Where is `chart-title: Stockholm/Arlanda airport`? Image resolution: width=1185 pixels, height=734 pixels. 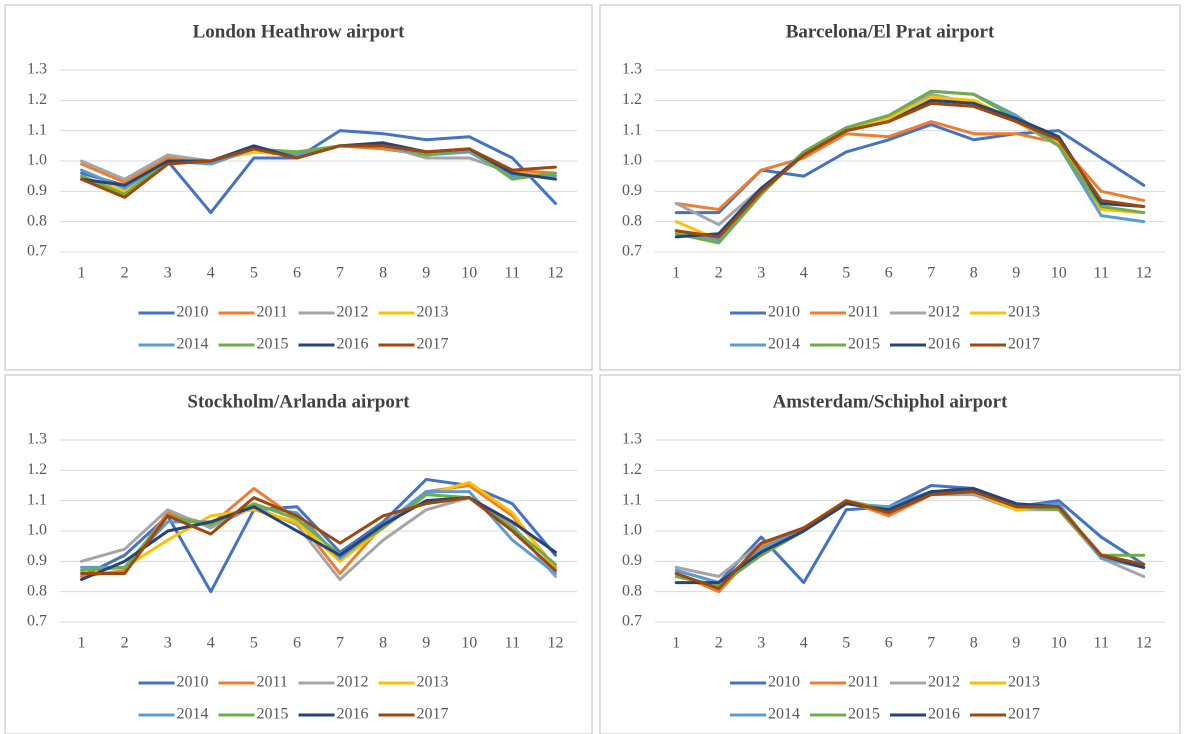 chart-title: Stockholm/Arlanda airport is located at coordinates (298, 401).